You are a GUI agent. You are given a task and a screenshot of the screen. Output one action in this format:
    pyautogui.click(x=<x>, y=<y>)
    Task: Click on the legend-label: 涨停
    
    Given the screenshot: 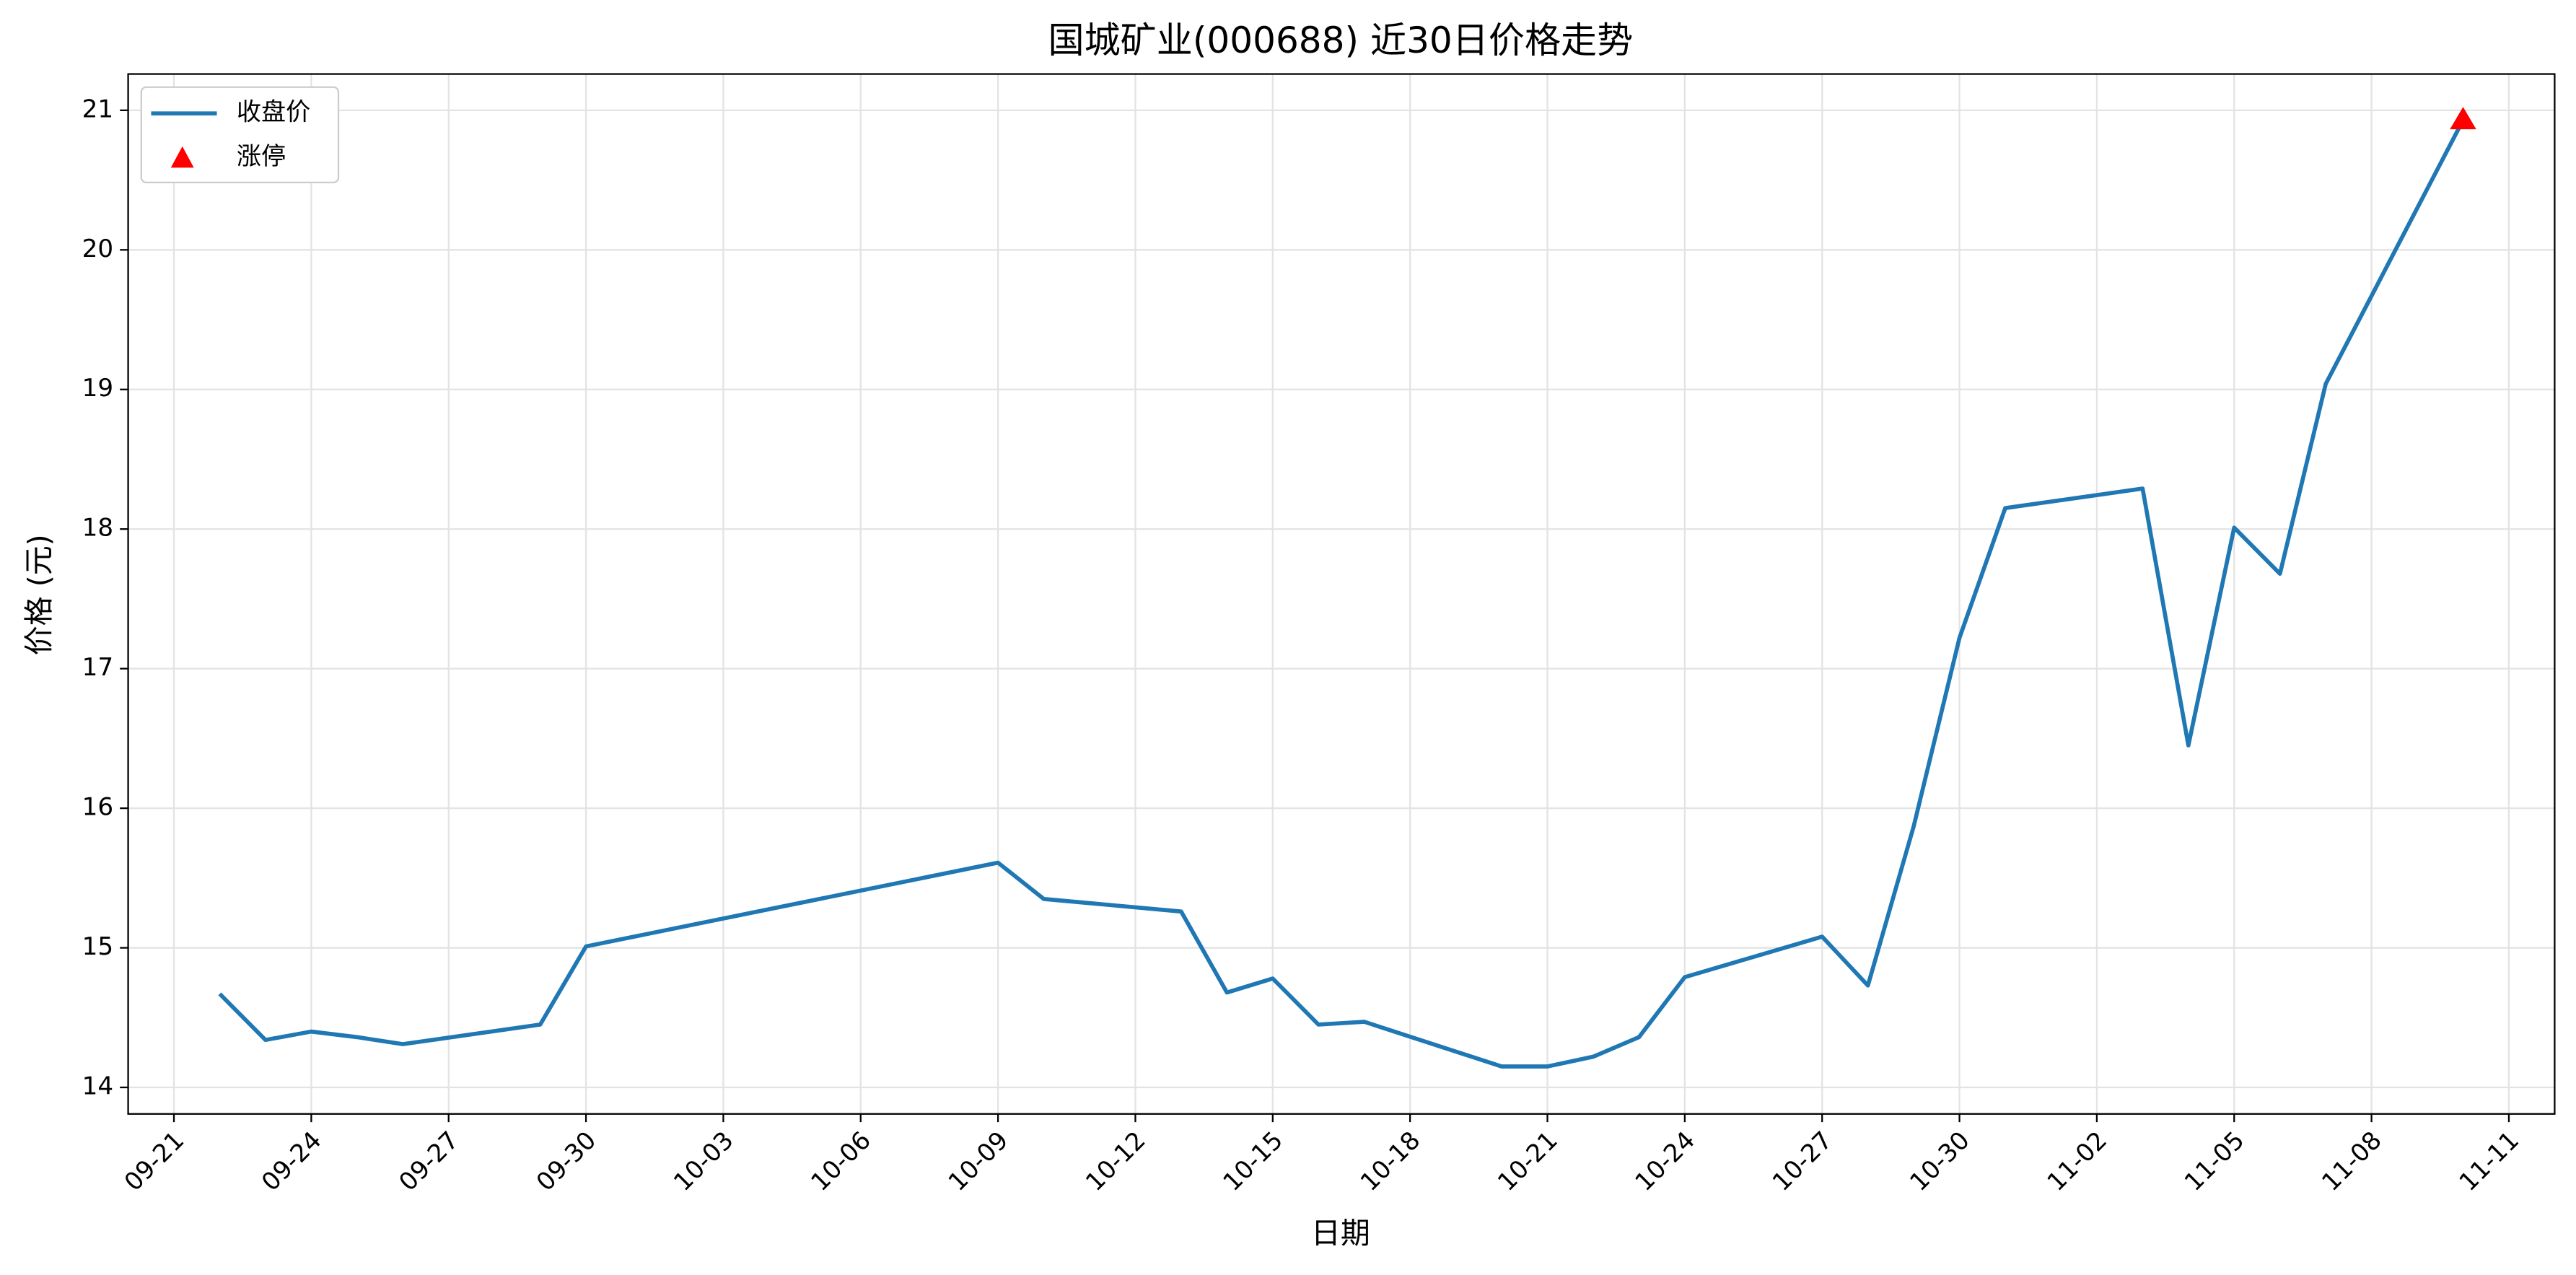 What is the action you would take?
    pyautogui.click(x=261, y=157)
    